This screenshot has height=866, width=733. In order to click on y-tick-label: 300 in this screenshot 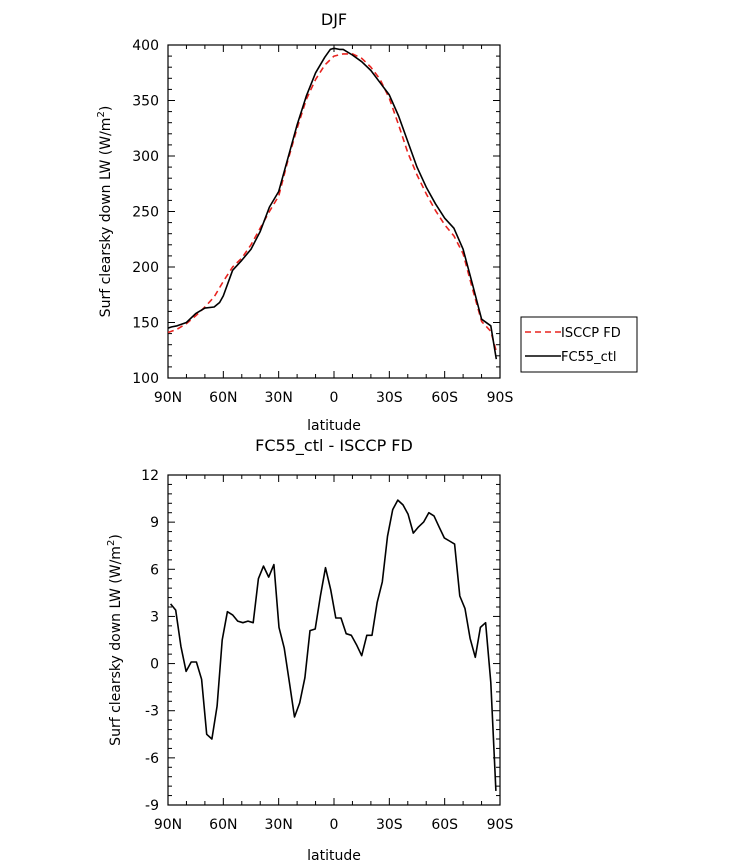, I will do `click(145, 157)`.